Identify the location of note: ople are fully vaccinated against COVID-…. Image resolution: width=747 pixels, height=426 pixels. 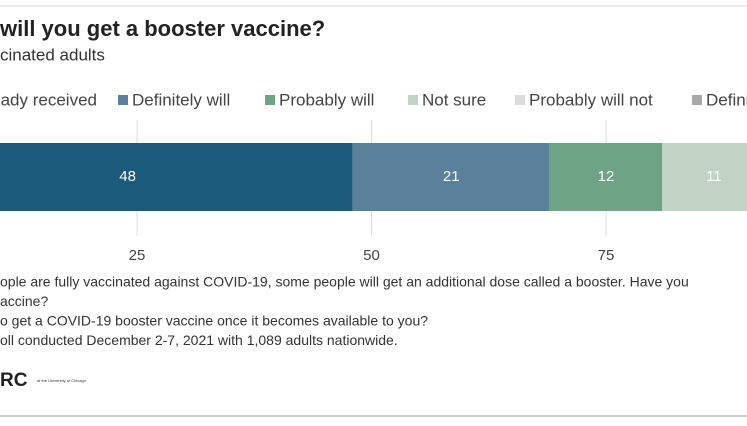
(344, 282).